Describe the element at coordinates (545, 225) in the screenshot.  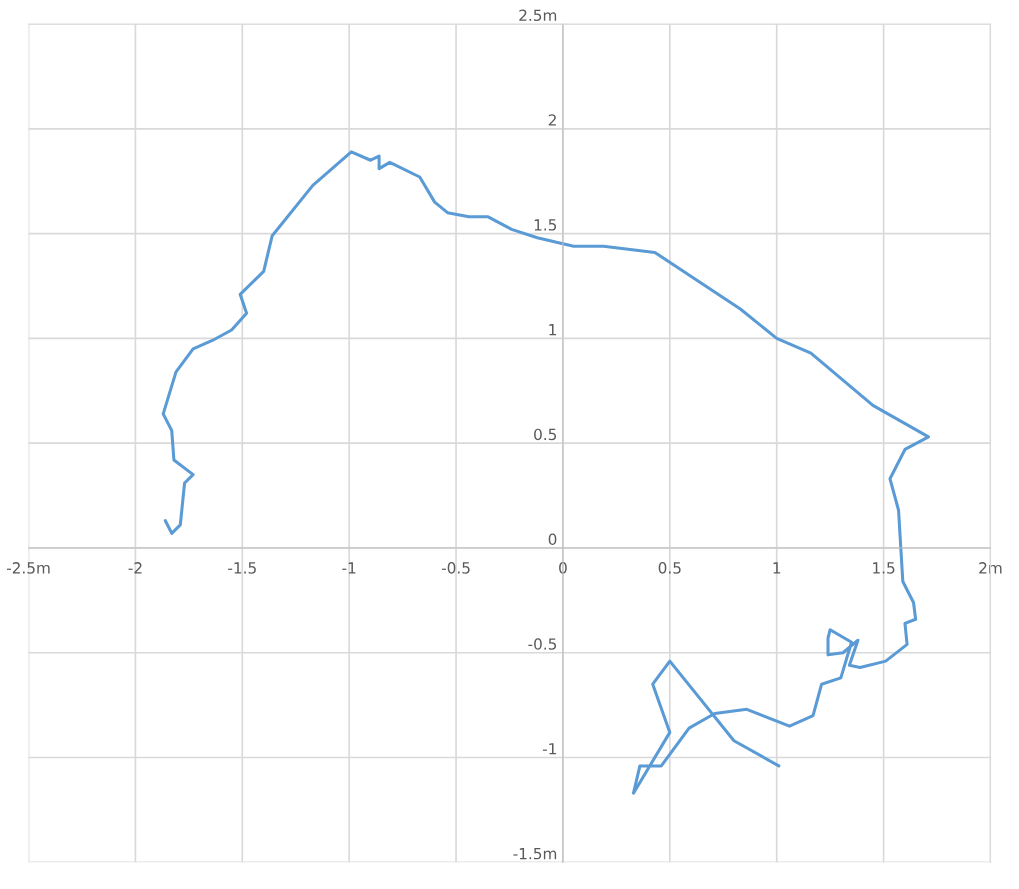
I see `y-tick-label: 1.5` at that location.